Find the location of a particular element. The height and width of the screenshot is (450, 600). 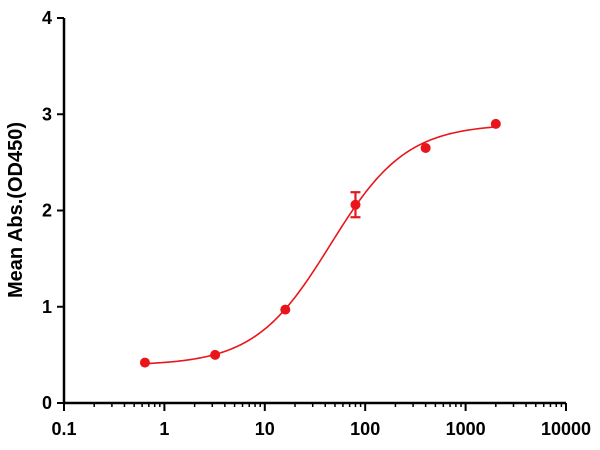

y-tick-label: 2 is located at coordinates (47, 211).